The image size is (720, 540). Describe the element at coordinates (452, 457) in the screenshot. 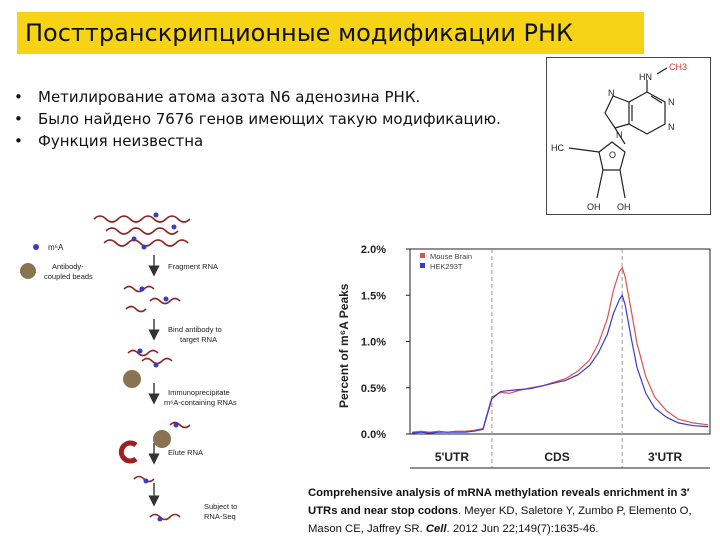

I see `region-label: 5'UTR` at that location.